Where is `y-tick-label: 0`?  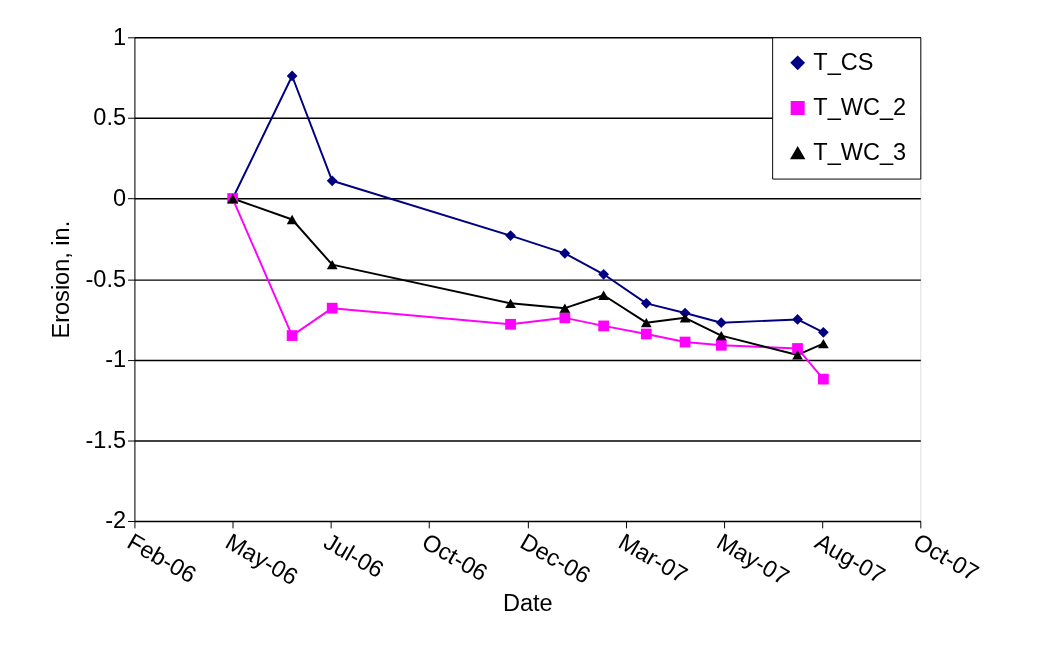 y-tick-label: 0 is located at coordinates (119, 197).